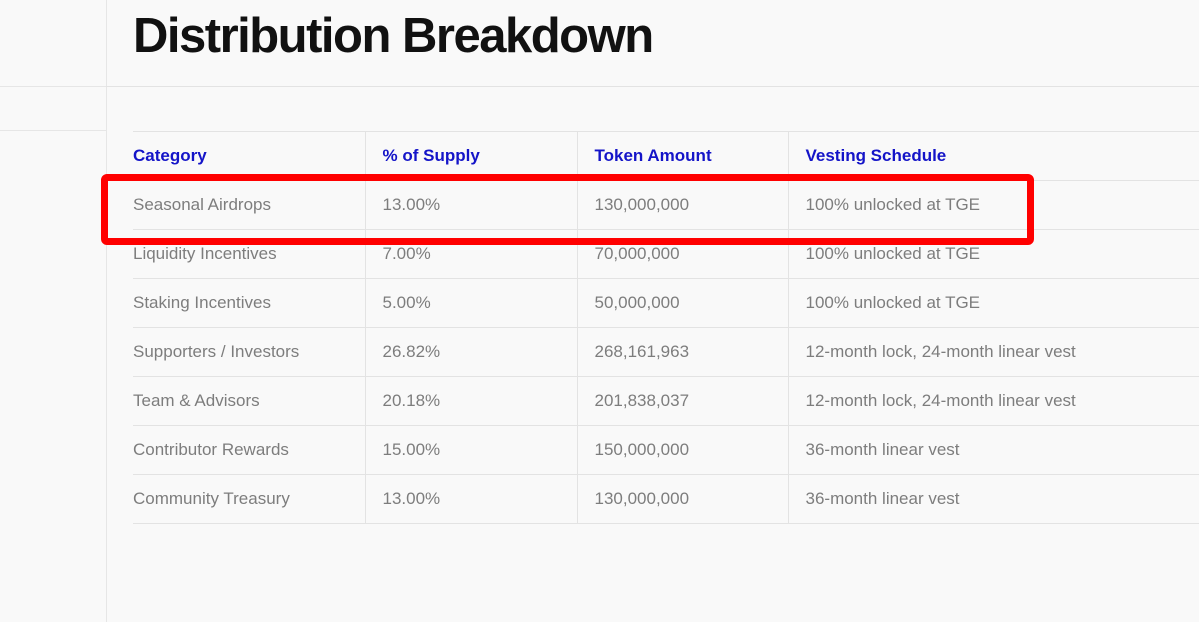  I want to click on column-header-vesting-schedule: Vesting Schedule, so click(993, 156).